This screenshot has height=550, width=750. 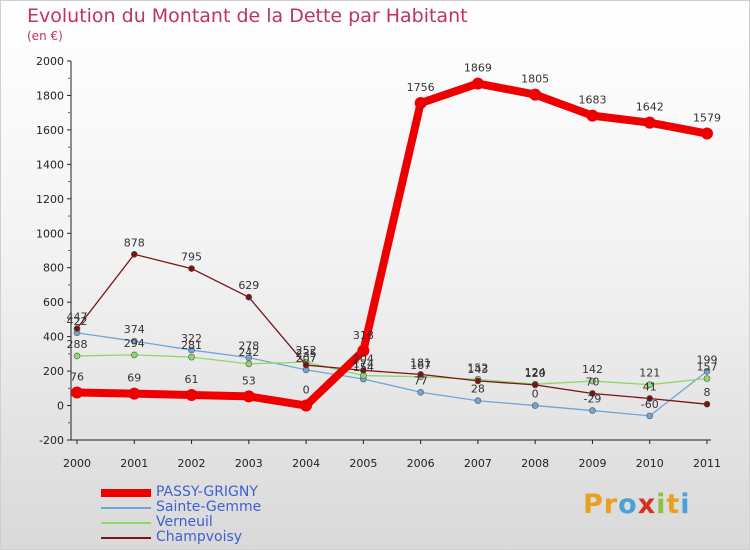 I want to click on chart-subtitle: (en €), so click(x=45, y=36).